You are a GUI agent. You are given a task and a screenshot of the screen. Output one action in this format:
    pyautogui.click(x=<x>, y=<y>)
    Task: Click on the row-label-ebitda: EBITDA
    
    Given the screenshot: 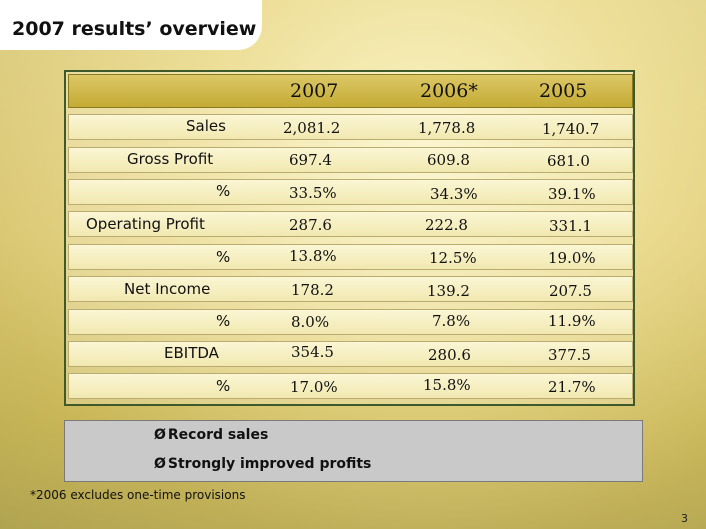 What is the action you would take?
    pyautogui.click(x=191, y=353)
    